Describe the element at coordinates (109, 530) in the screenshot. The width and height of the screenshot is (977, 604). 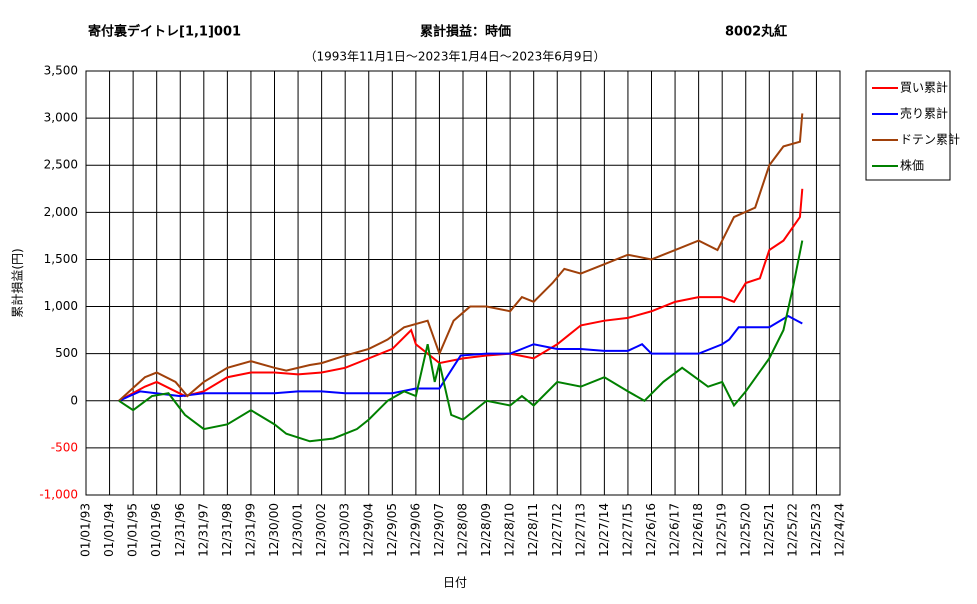
I see `x-tick-label: 01/01/94` at that location.